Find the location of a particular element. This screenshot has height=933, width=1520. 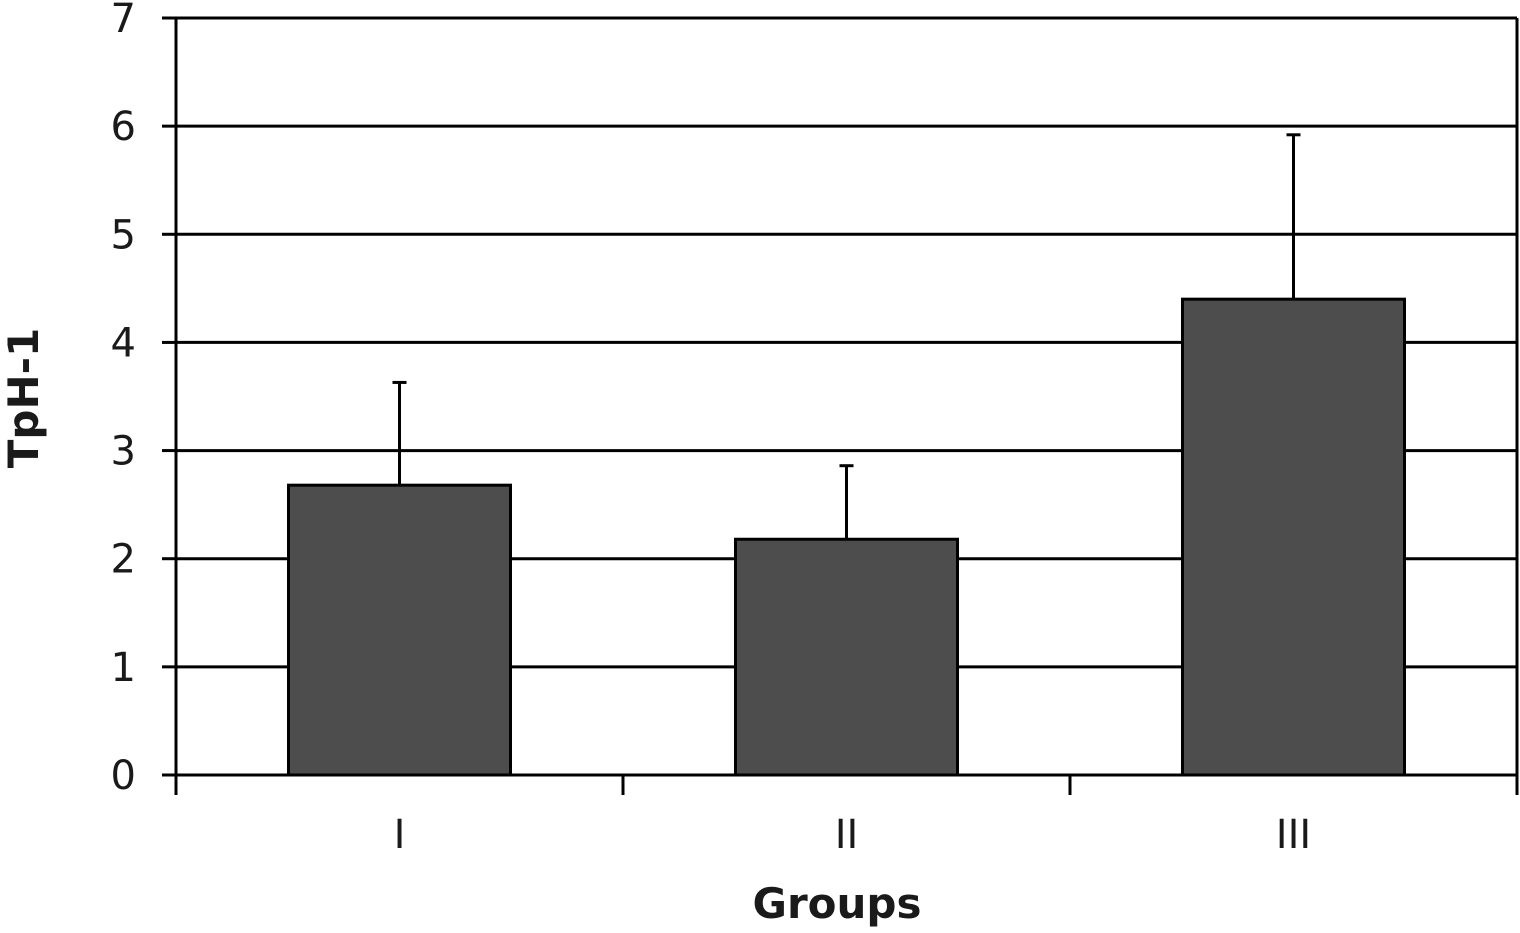

x-tick-label: I is located at coordinates (400, 835).